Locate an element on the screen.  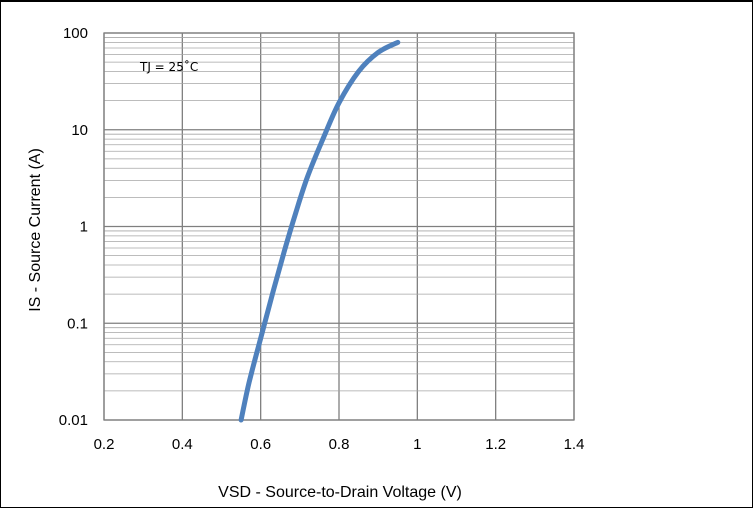
x-tick-label: 0.4 is located at coordinates (182, 444).